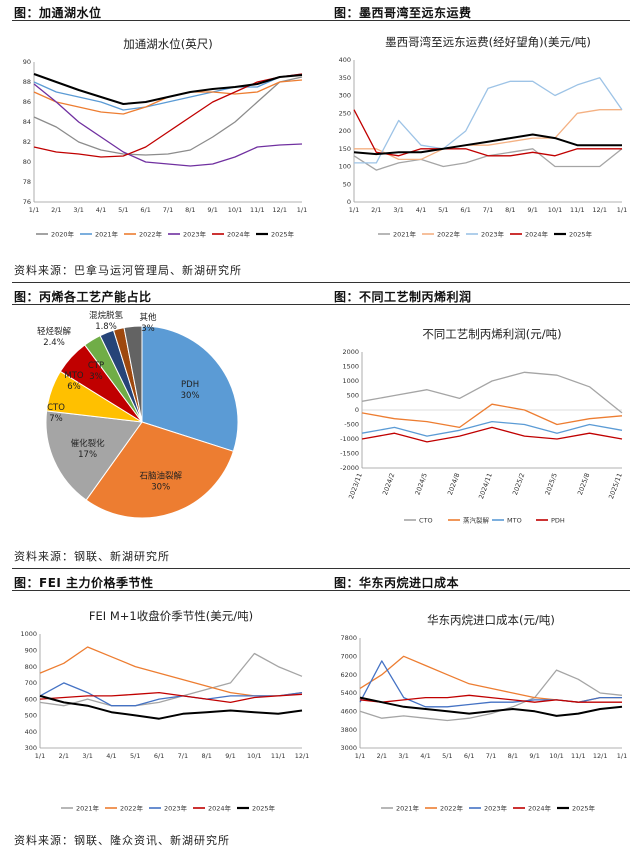 This screenshot has width=642, height=858. Describe the element at coordinates (492, 392) in the screenshot. I see `series-line-CTO` at that location.